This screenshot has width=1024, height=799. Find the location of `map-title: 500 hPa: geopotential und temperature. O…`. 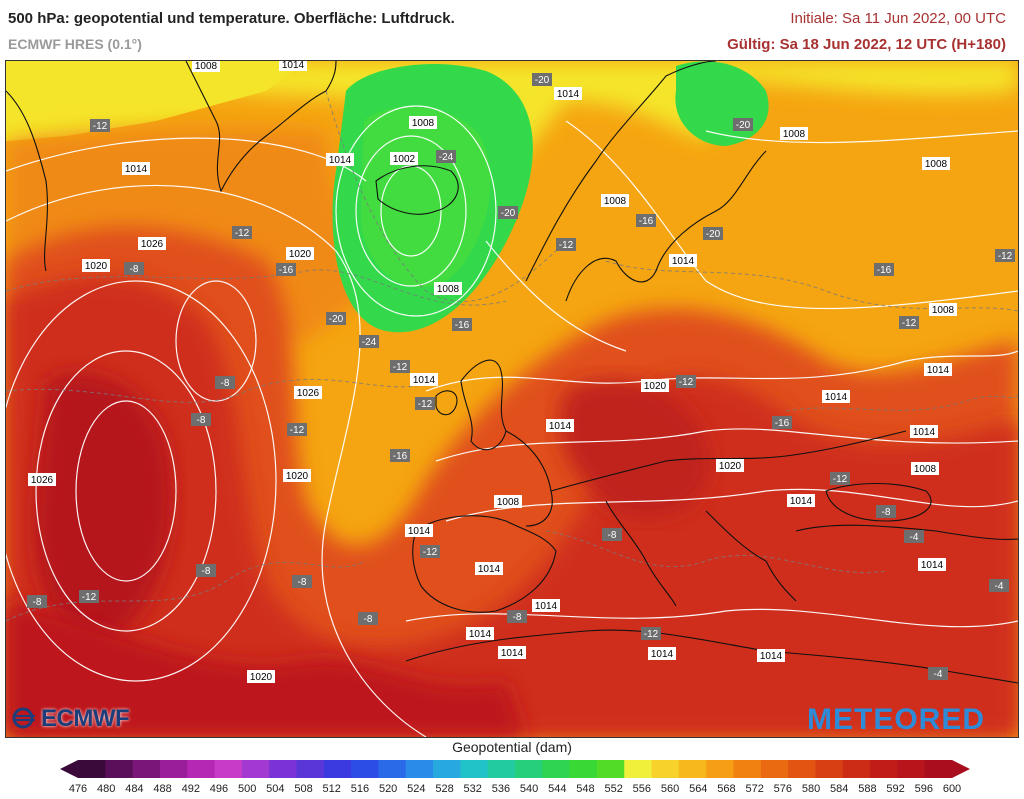

map-title: 500 hPa: geopotential und temperature. O… is located at coordinates (231, 18).